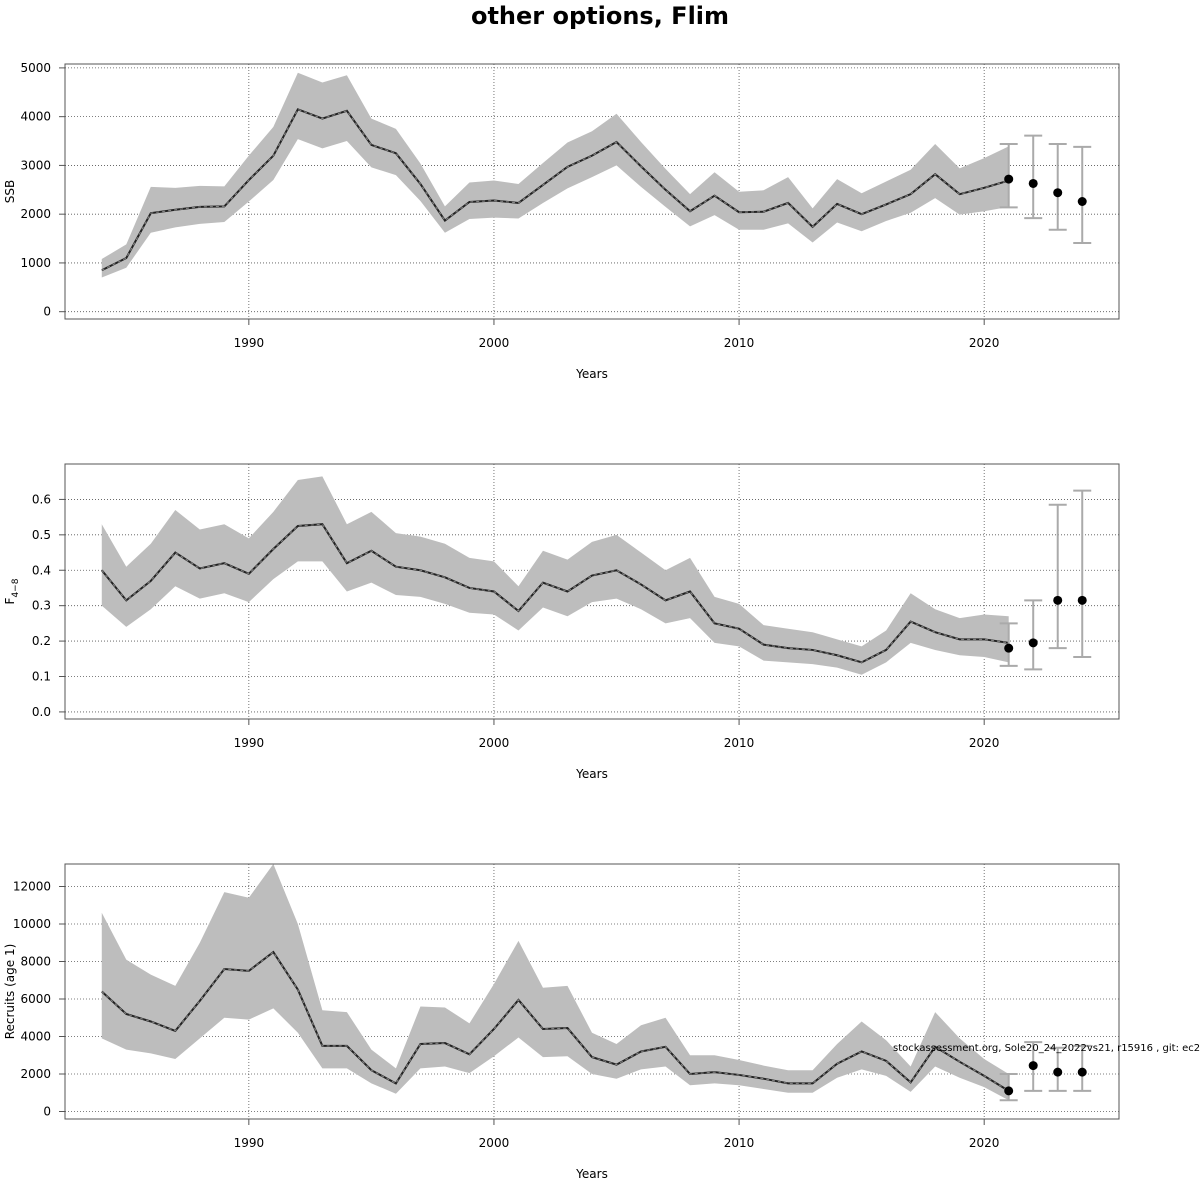  Describe the element at coordinates (249, 343) in the screenshot. I see `ssb-xtick-label: 1990` at that location.